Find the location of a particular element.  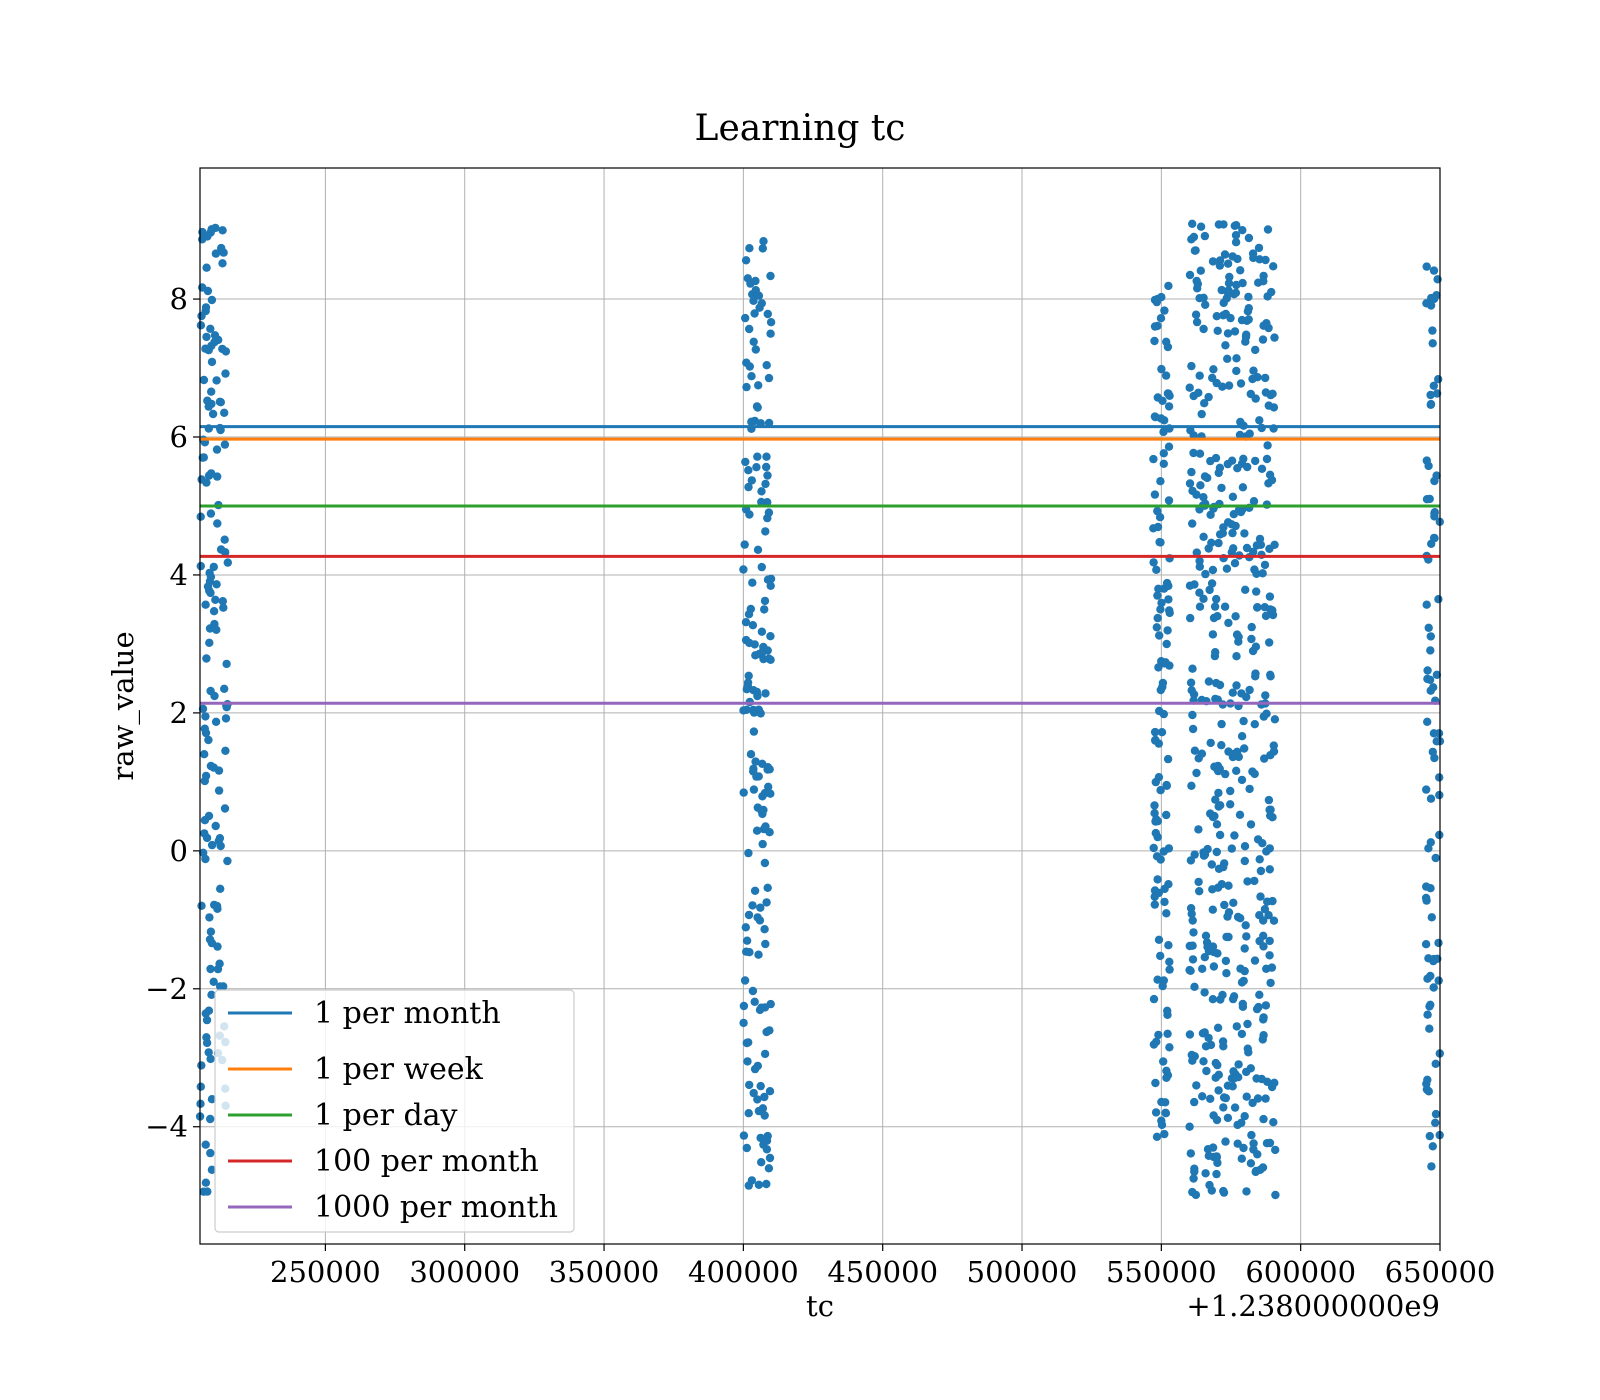

x-tick-label: 500000 is located at coordinates (1022, 1272).